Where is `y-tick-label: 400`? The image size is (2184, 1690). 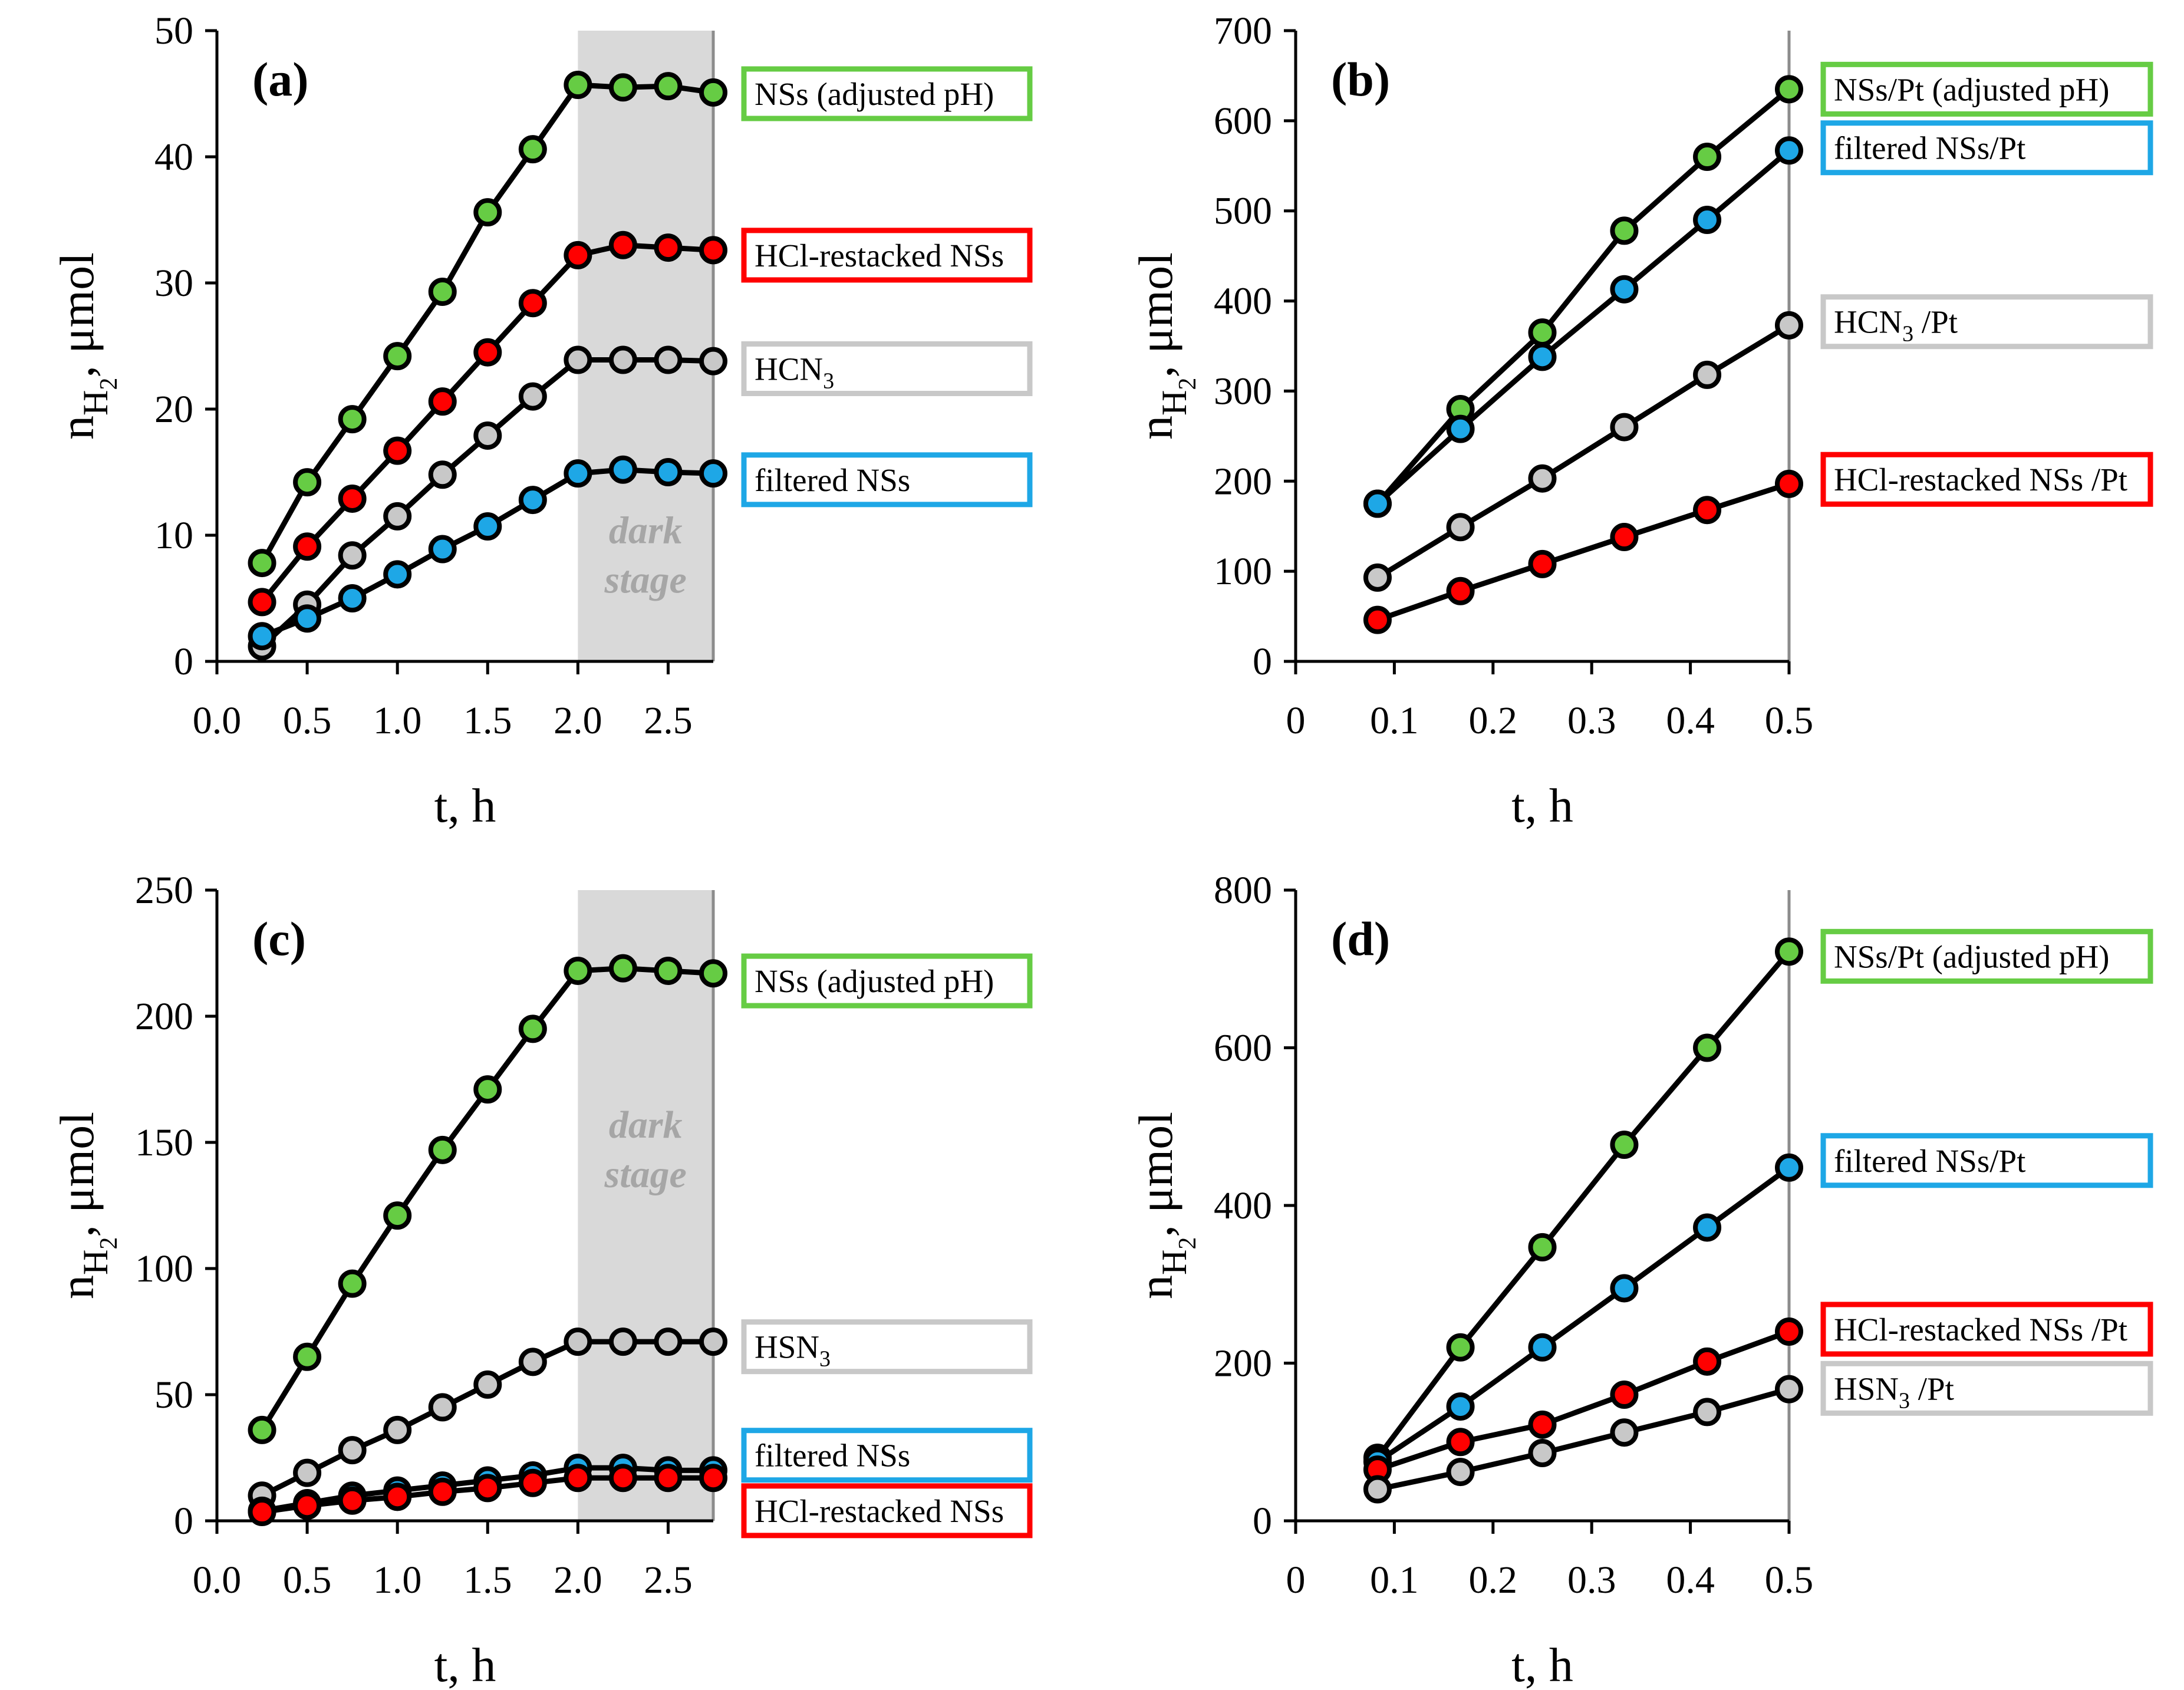
y-tick-label: 400 is located at coordinates (1243, 1206).